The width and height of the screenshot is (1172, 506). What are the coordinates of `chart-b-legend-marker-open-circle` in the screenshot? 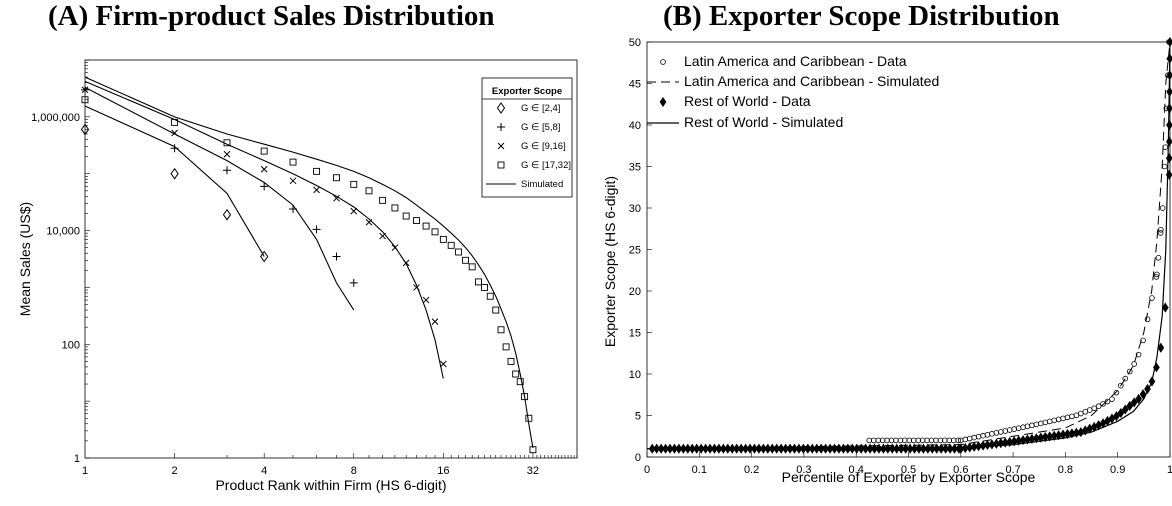 It's located at (663, 62).